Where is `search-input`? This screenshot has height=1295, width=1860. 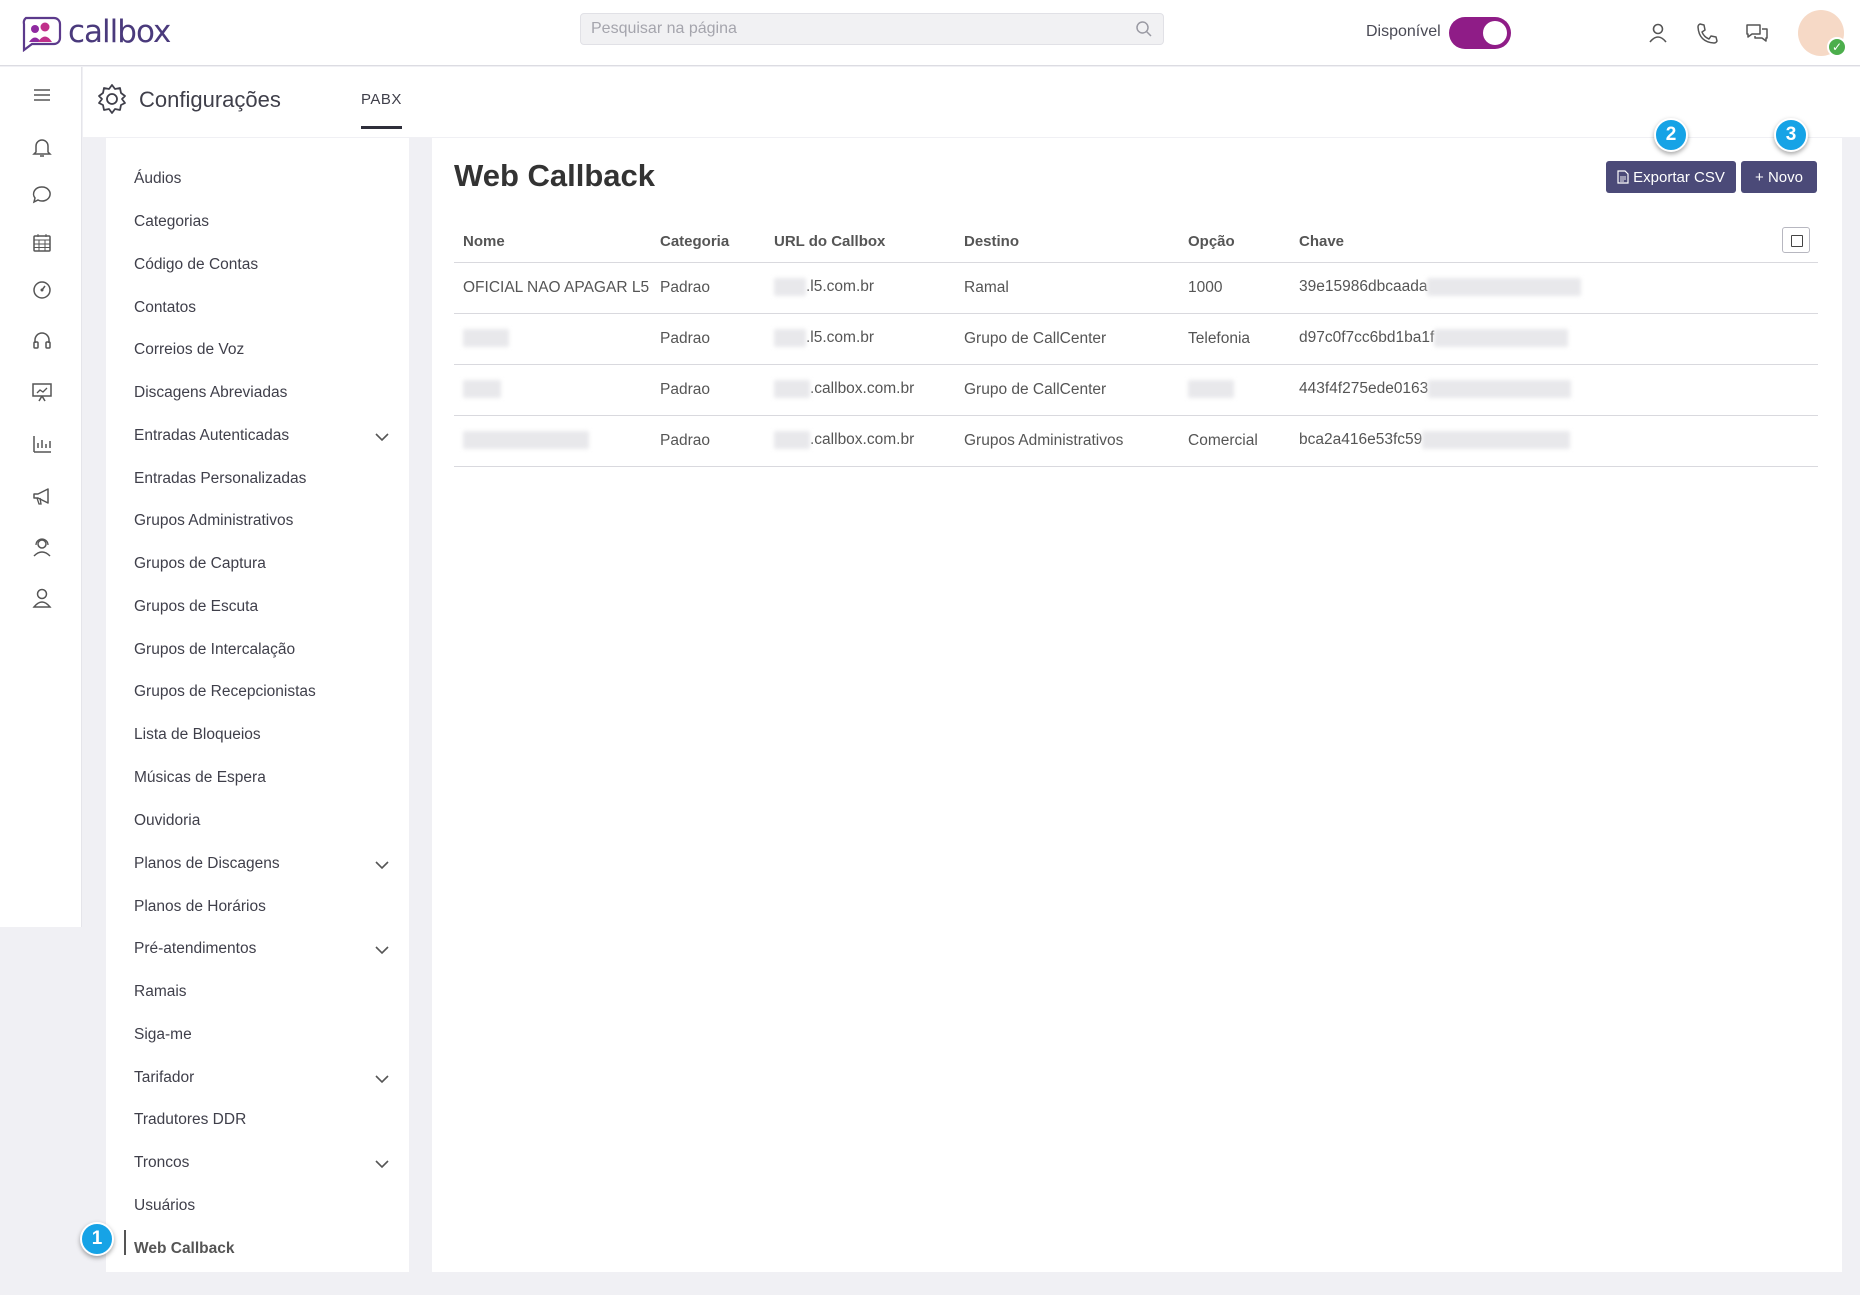
search-input is located at coordinates (846, 29).